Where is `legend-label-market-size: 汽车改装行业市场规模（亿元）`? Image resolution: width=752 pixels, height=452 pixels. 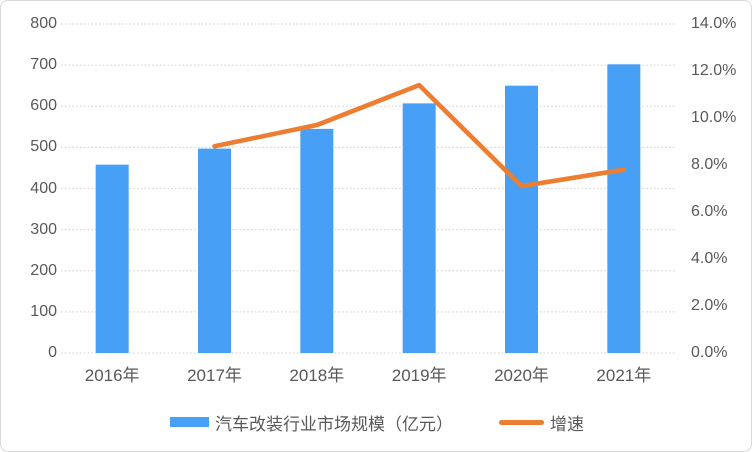
legend-label-market-size: 汽车改装行业市场规模（亿元） is located at coordinates (334, 424).